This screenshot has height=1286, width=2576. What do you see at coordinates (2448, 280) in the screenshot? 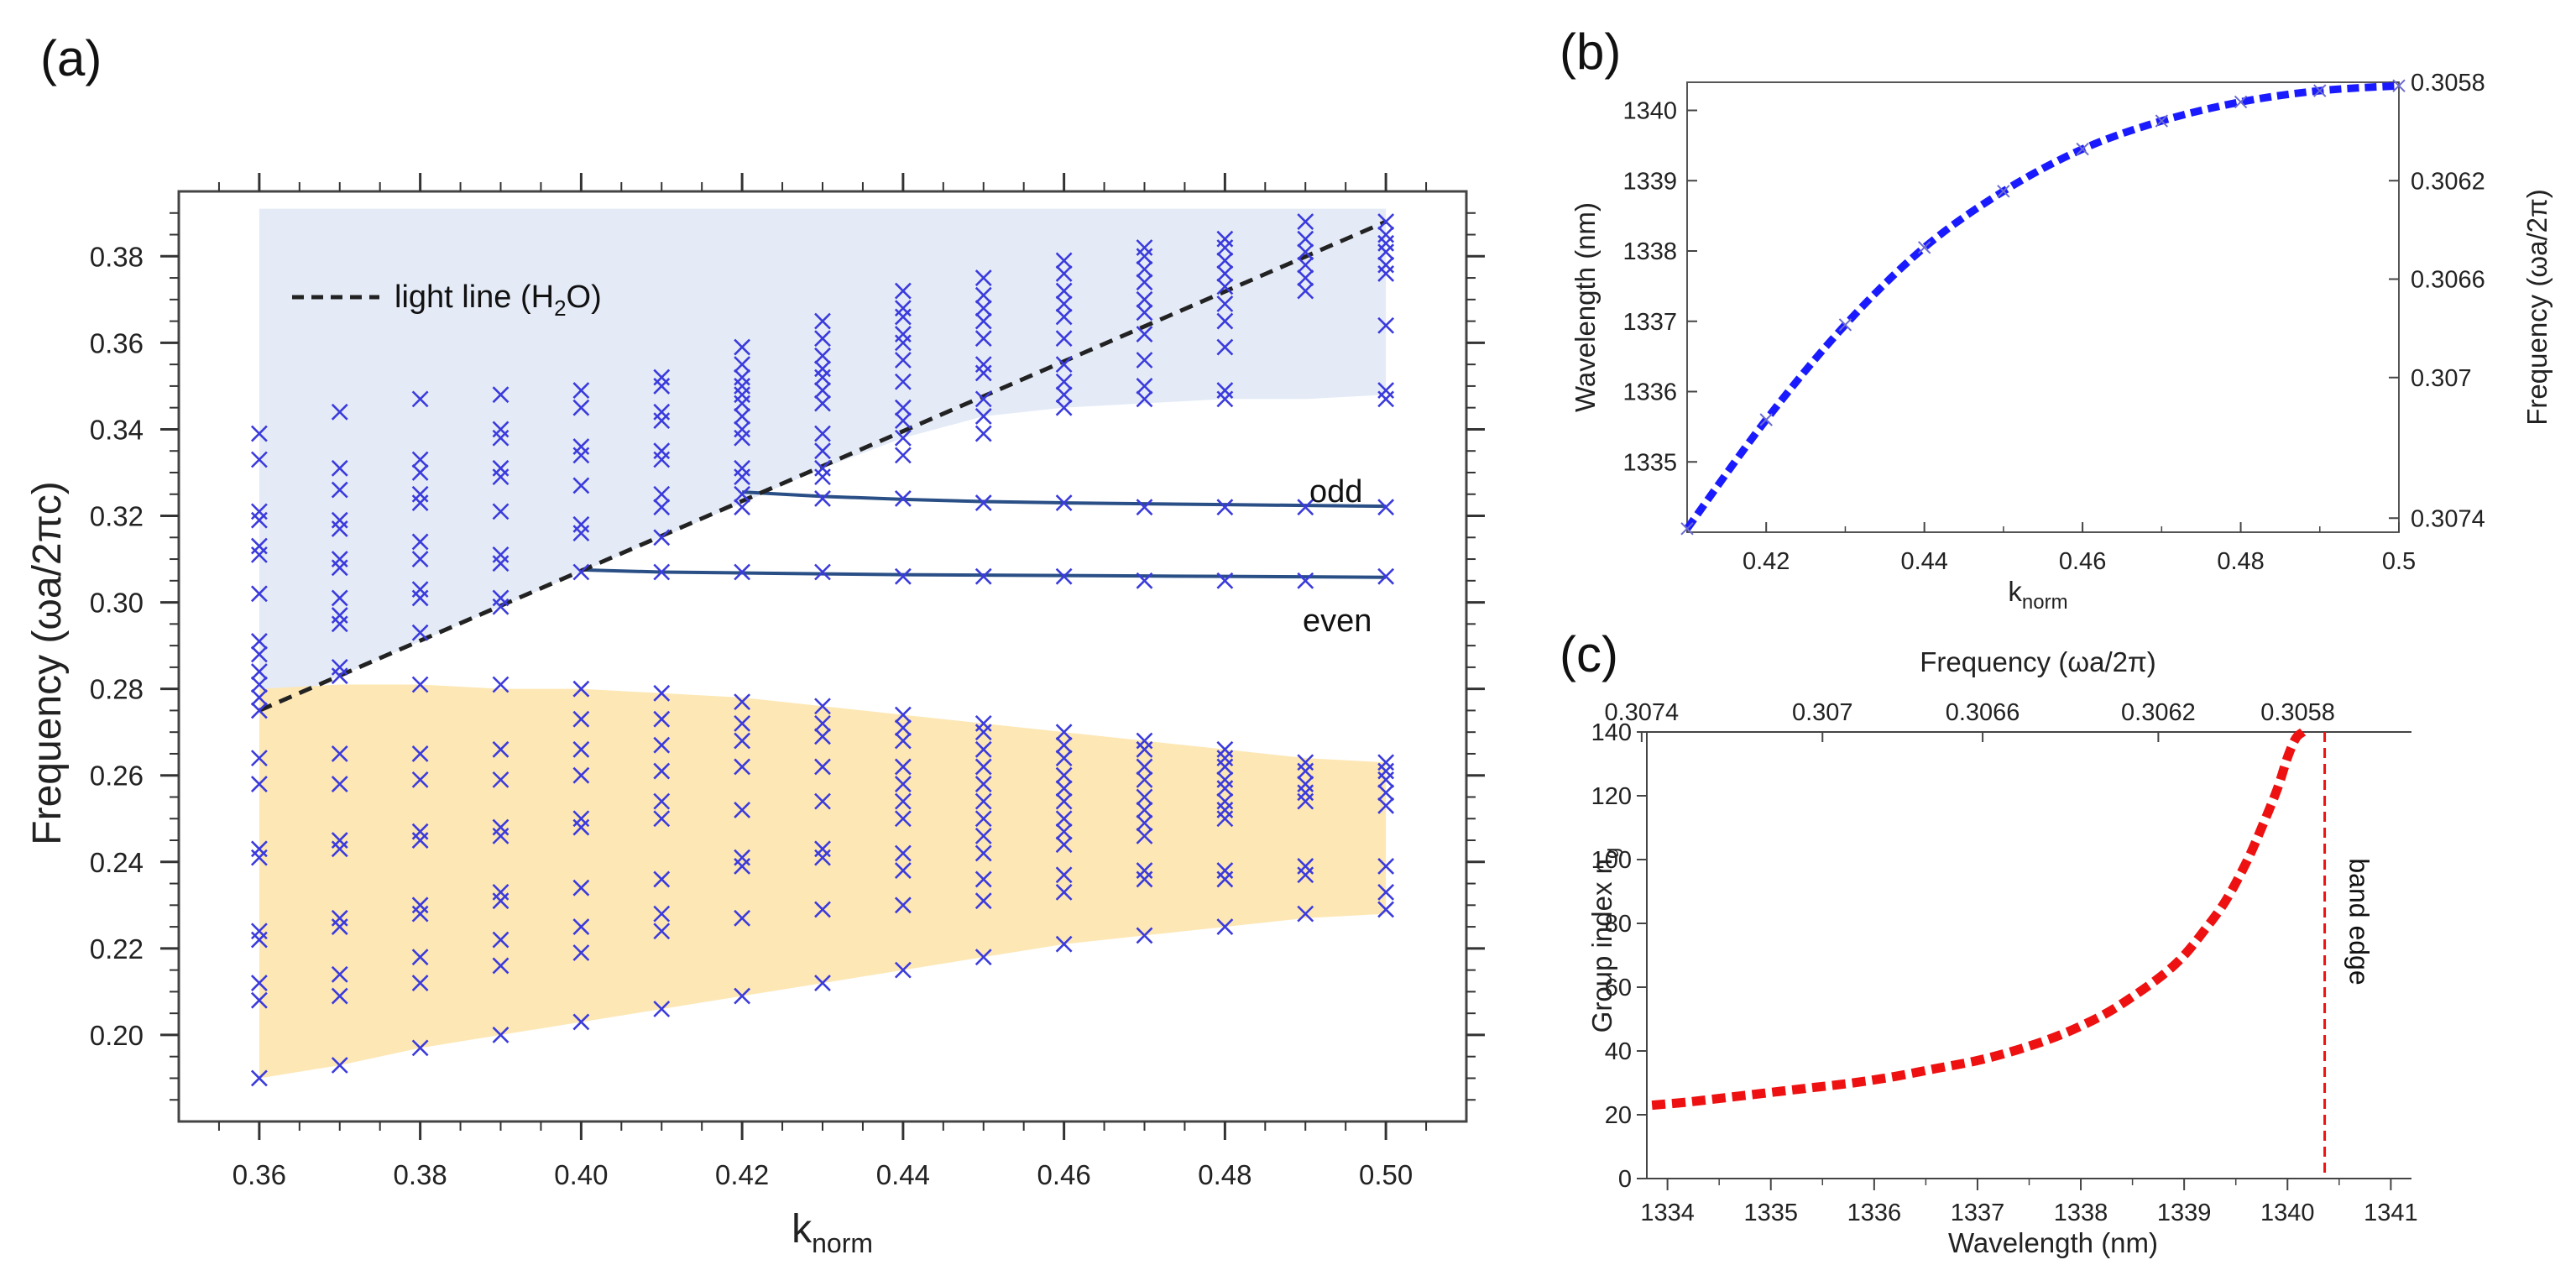
I see `right-tick-label: 0.3066` at bounding box center [2448, 280].